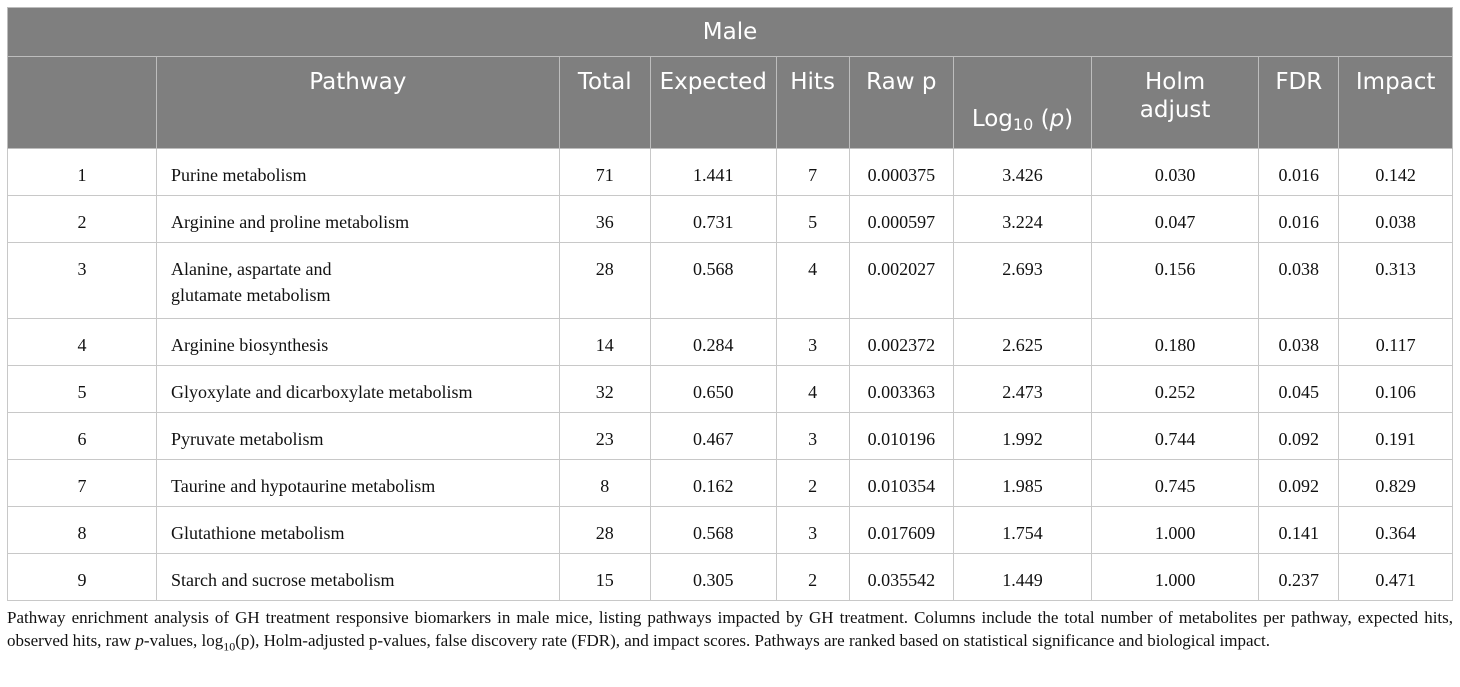 The width and height of the screenshot is (1460, 687). Describe the element at coordinates (713, 483) in the screenshot. I see `cell-expected: 0.162` at that location.